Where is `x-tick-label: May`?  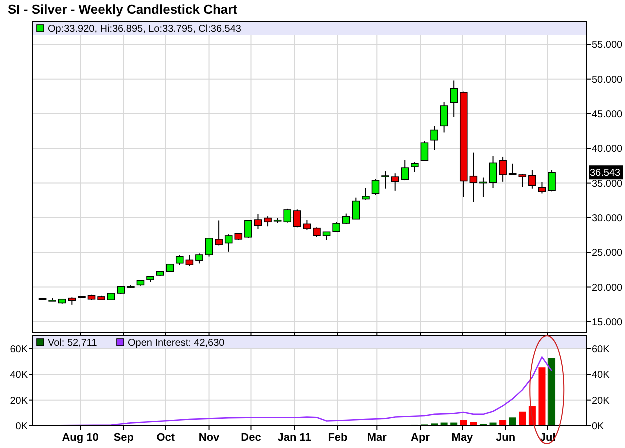
x-tick-label: May is located at coordinates (463, 438).